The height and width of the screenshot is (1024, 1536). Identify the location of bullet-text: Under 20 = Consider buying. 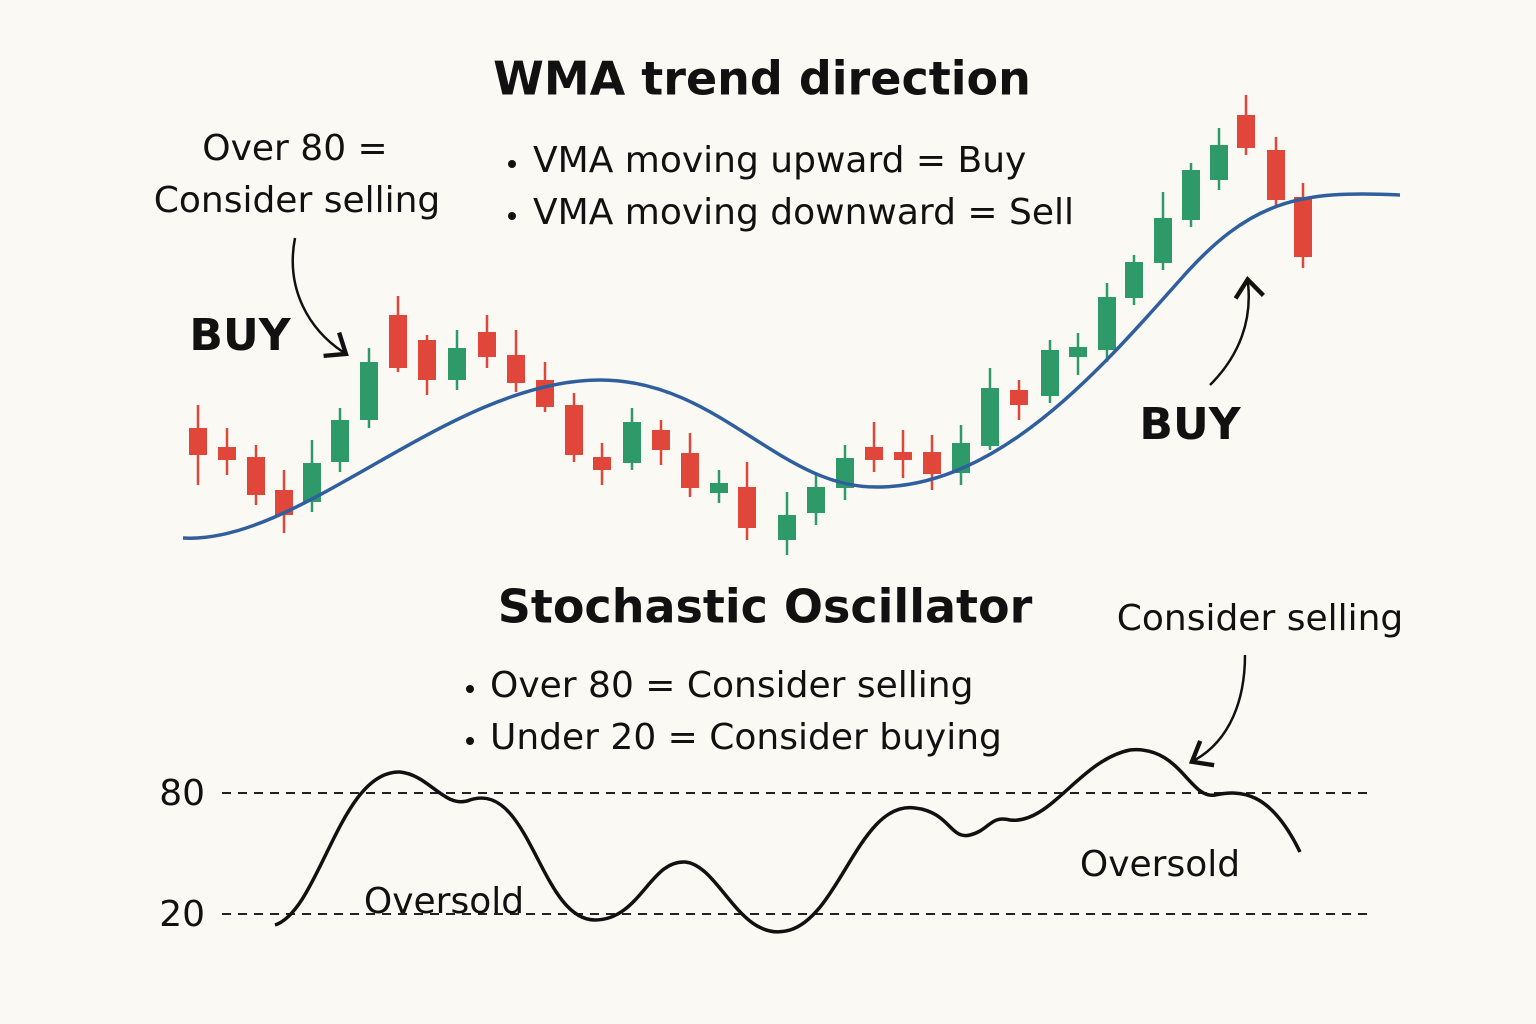
(746, 737).